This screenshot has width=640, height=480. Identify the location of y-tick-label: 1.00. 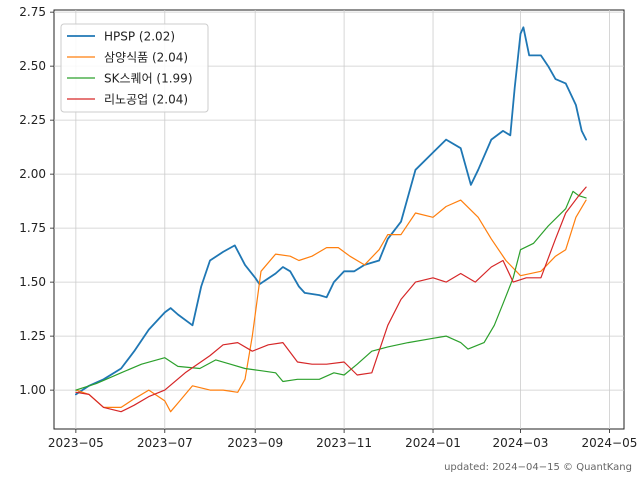
(32, 390).